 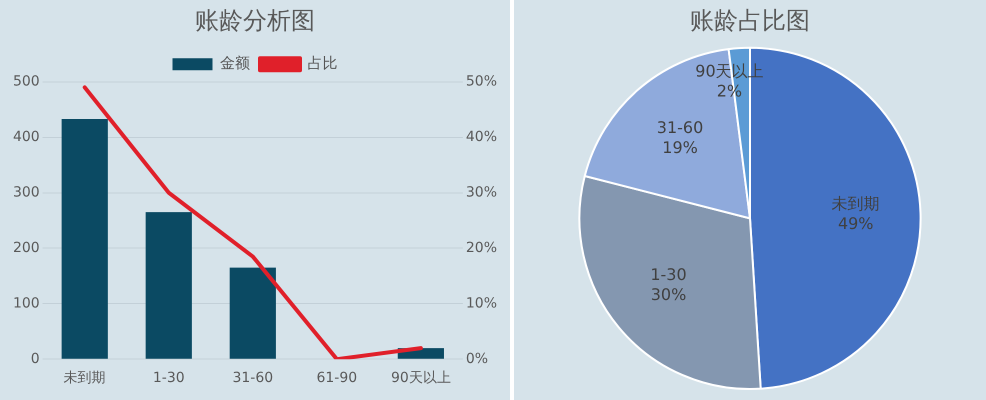 What do you see at coordinates (482, 136) in the screenshot?
I see `y2-tick-label: 40%` at bounding box center [482, 136].